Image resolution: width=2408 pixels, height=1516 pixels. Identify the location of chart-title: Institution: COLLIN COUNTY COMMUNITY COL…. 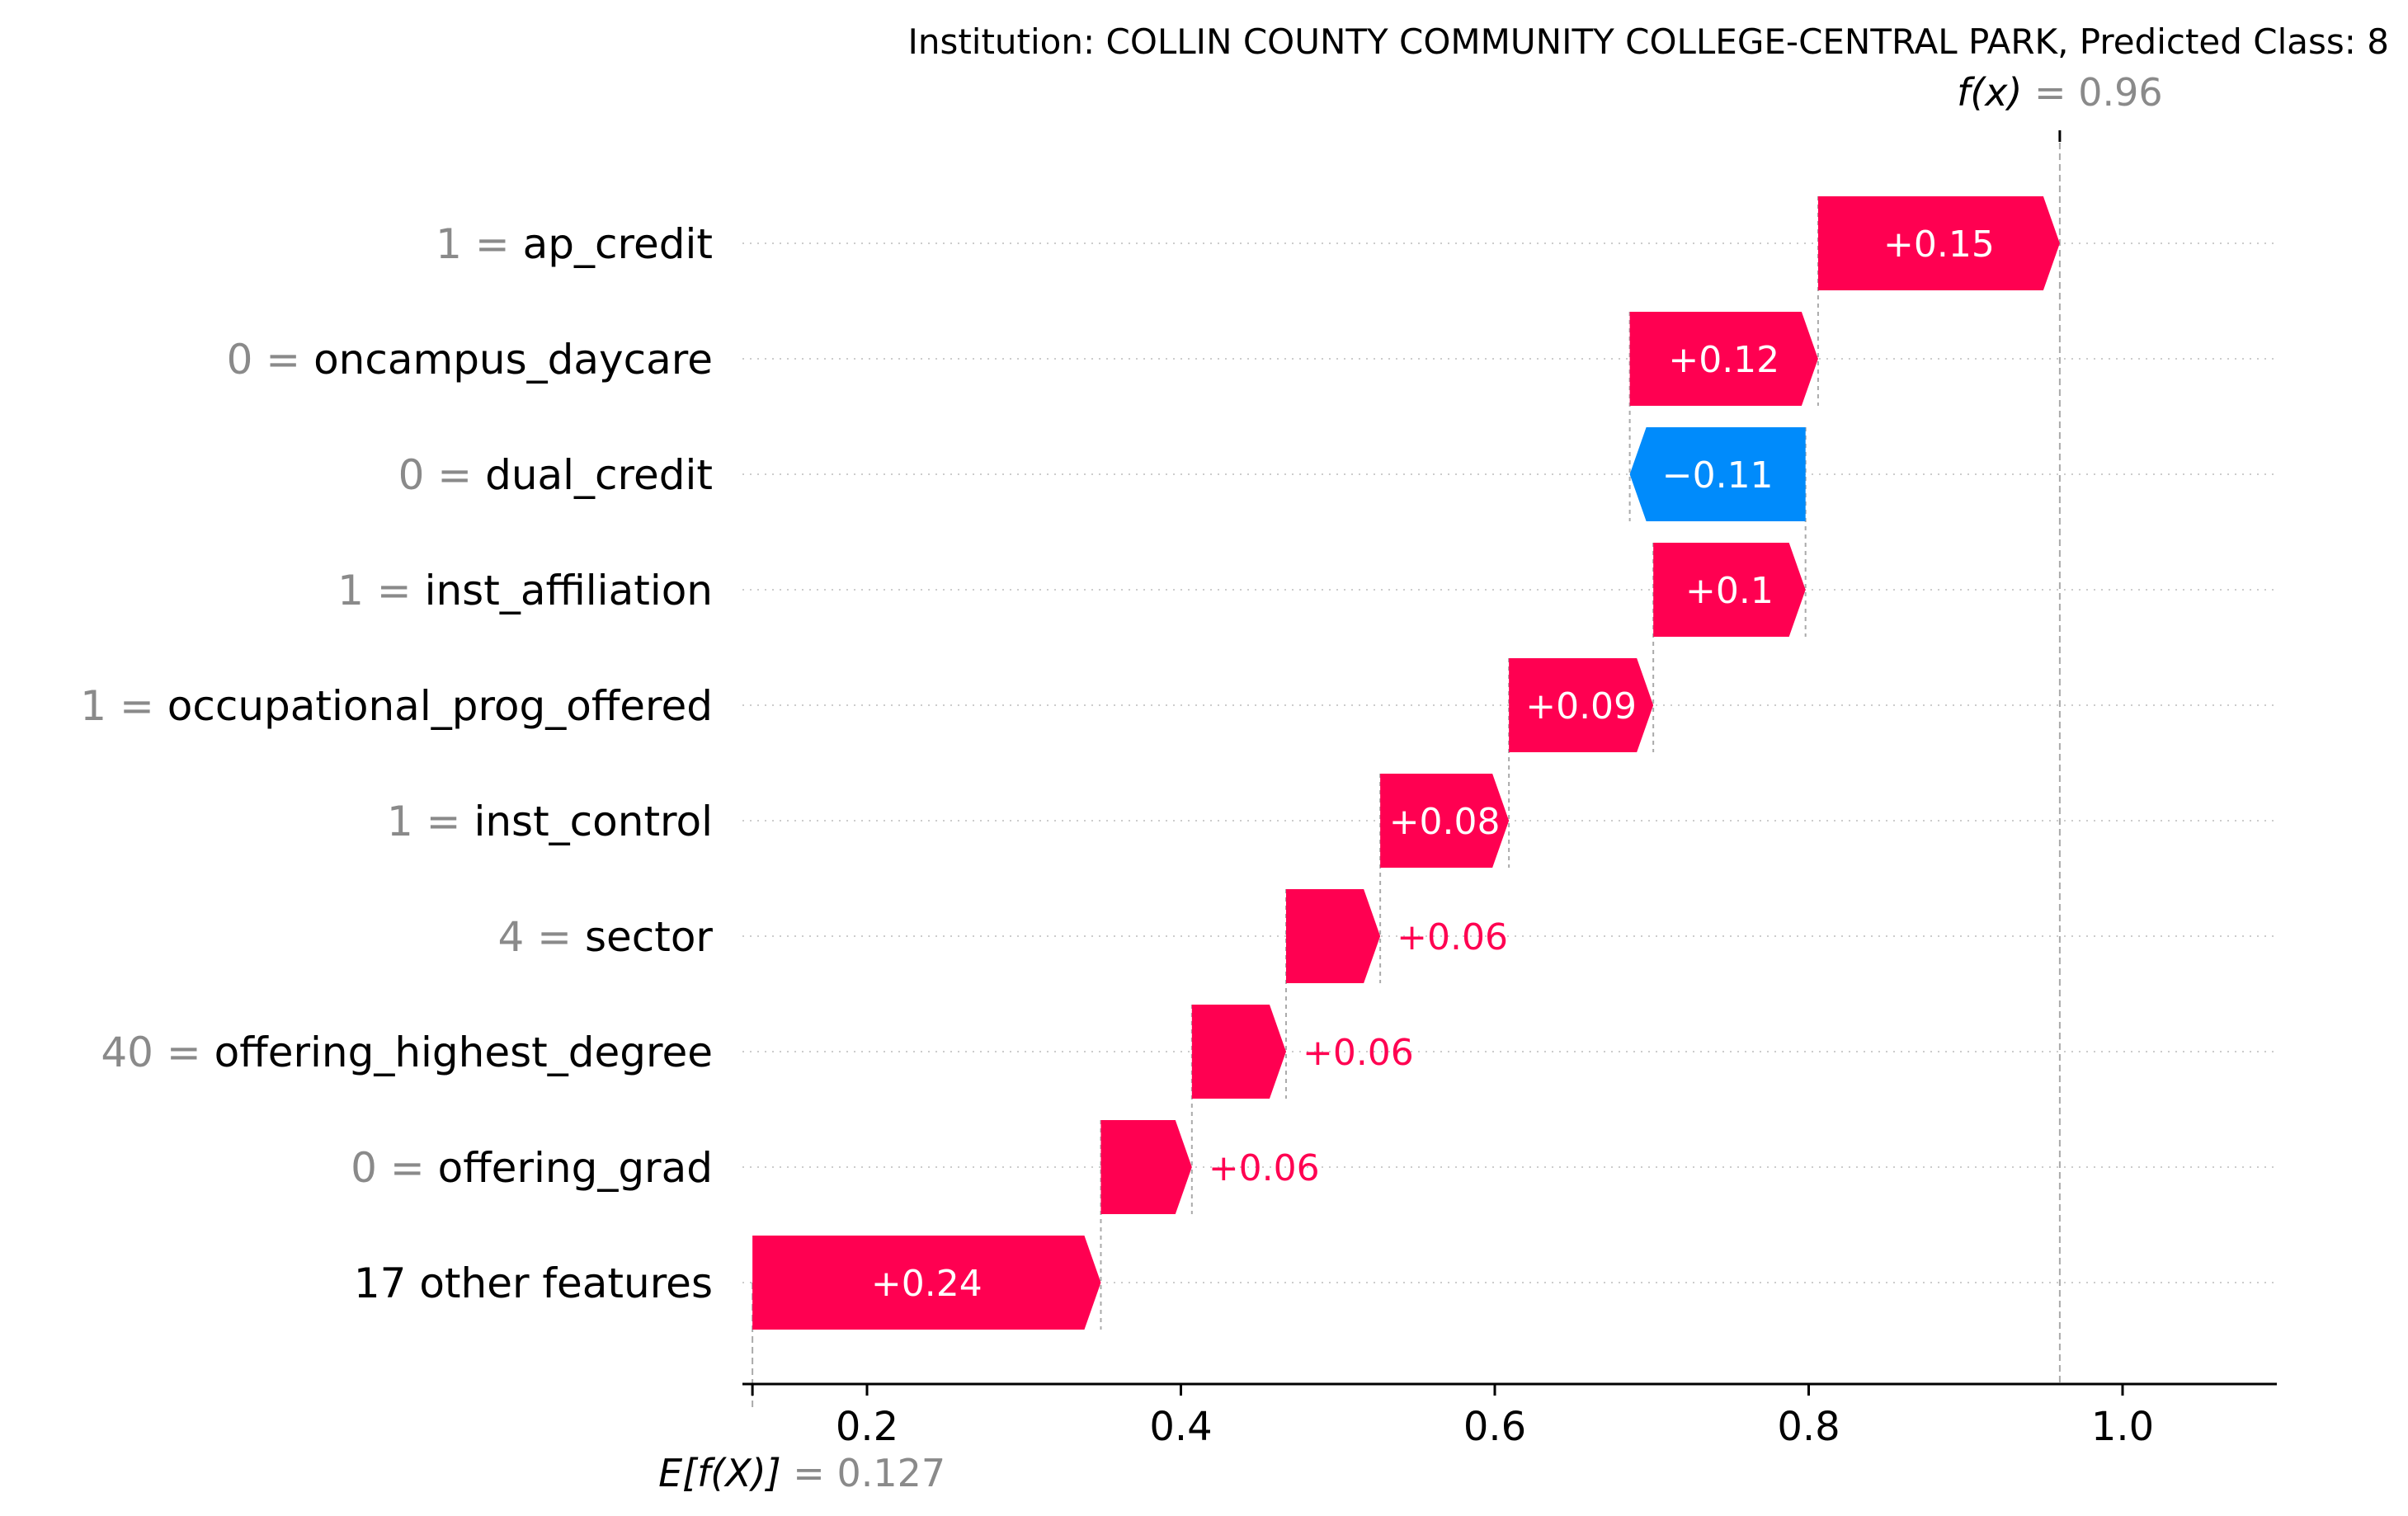
(1648, 42).